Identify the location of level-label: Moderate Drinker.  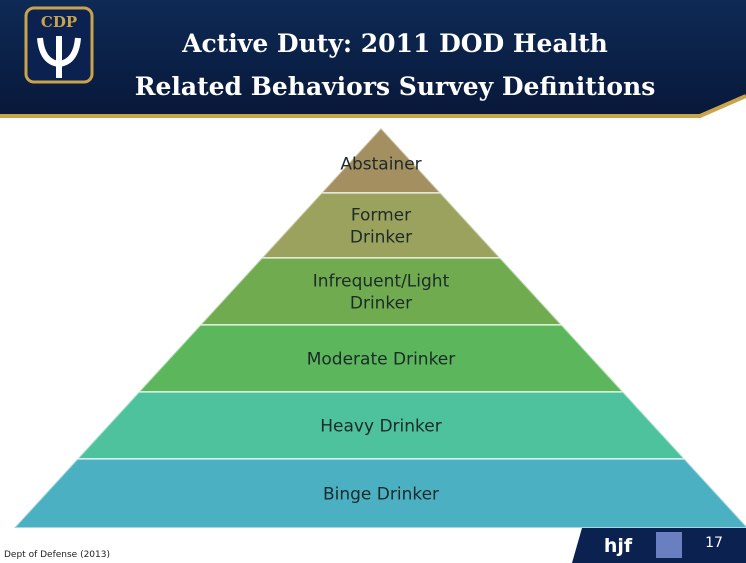
(381, 360).